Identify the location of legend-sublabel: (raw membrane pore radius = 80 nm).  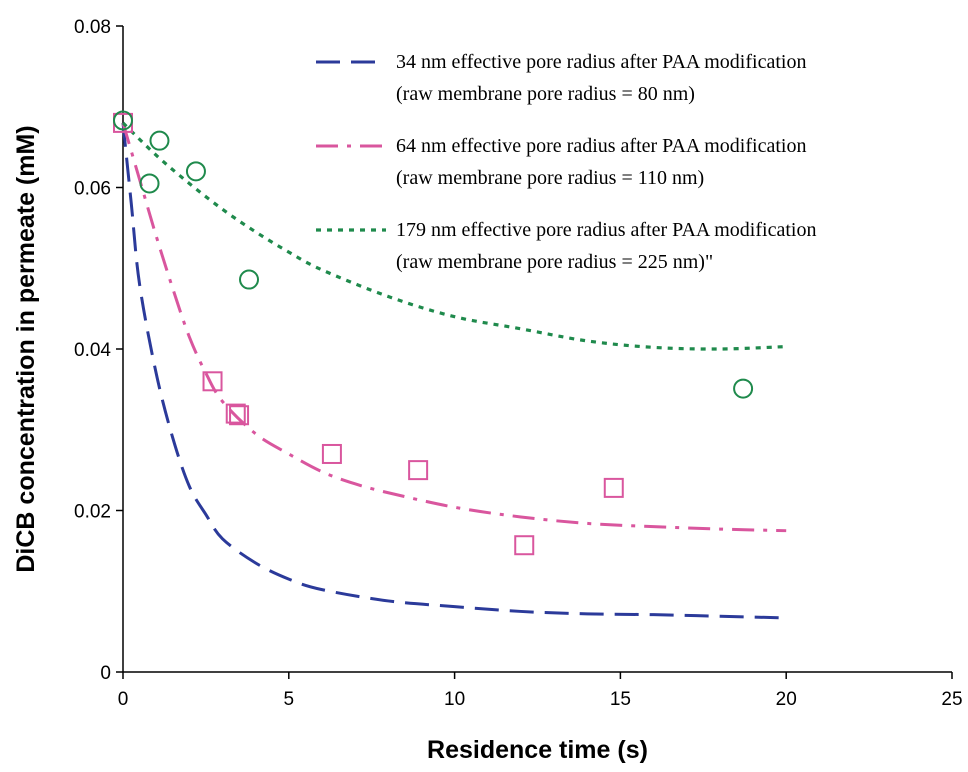
(545, 94).